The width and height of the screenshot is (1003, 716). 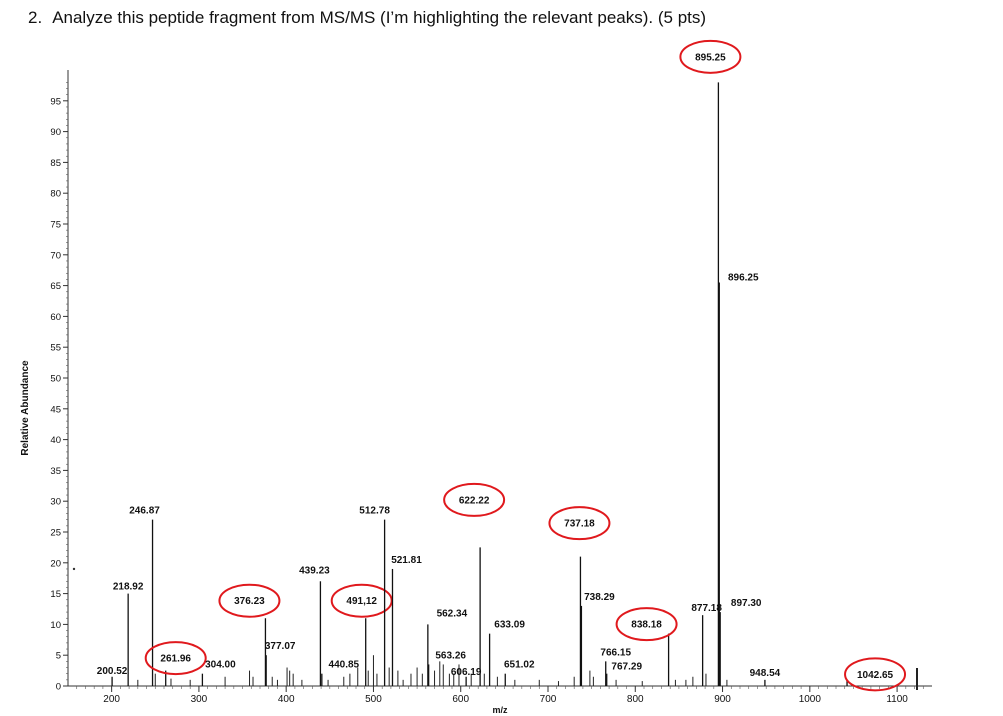 I want to click on peak-label: 200.52, so click(x=112, y=671).